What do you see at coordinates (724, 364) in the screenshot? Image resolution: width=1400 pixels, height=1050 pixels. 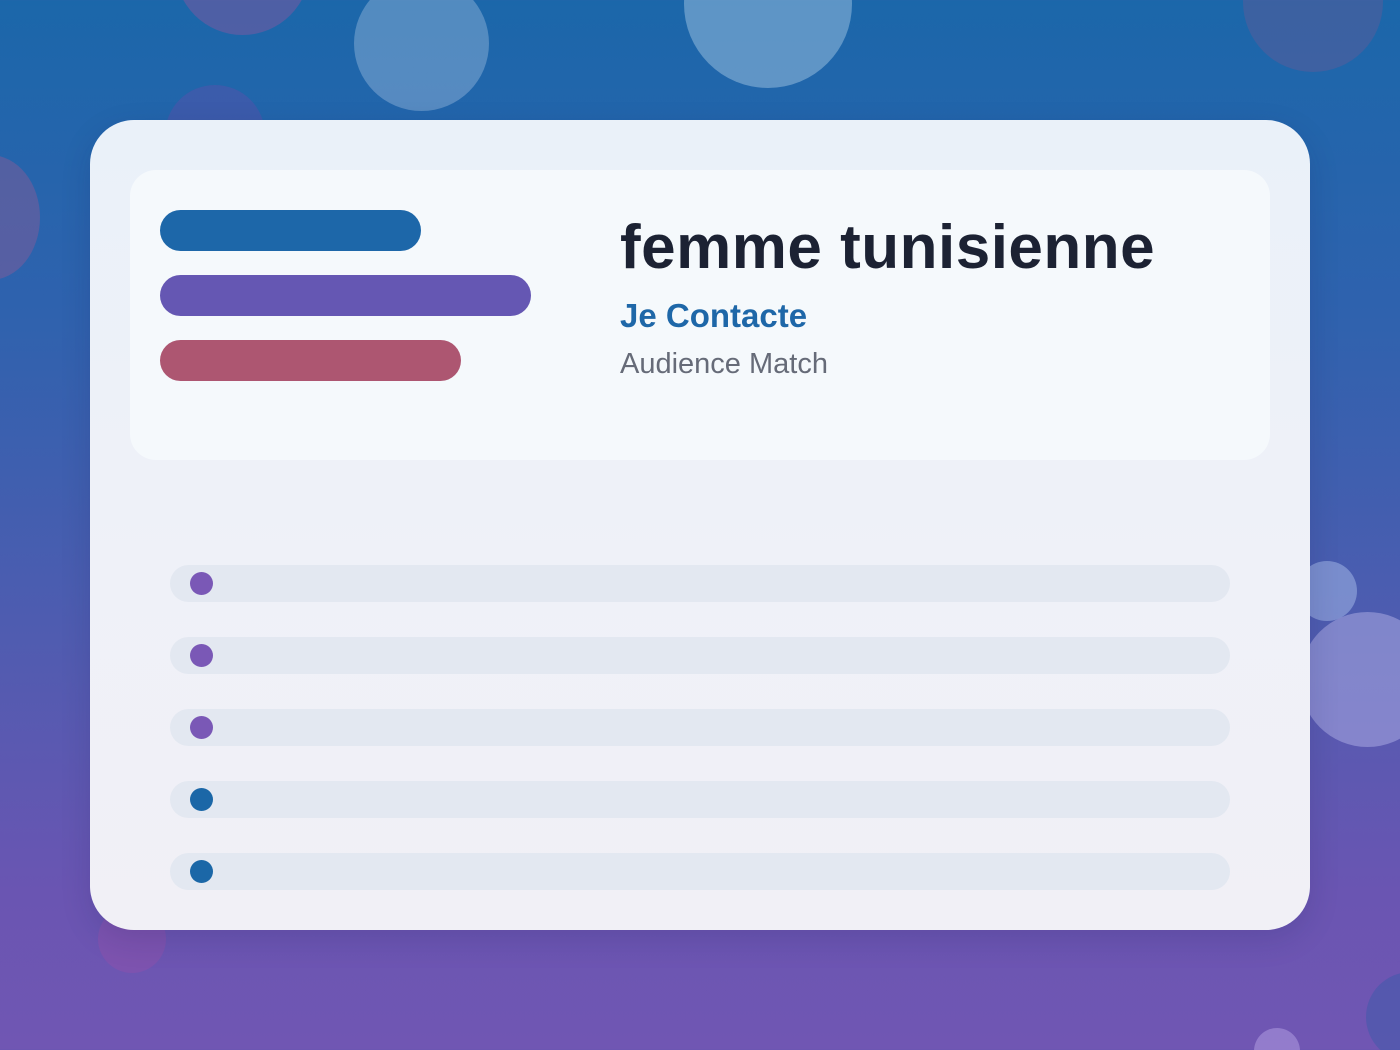 I see `card-caption: Audience Match` at bounding box center [724, 364].